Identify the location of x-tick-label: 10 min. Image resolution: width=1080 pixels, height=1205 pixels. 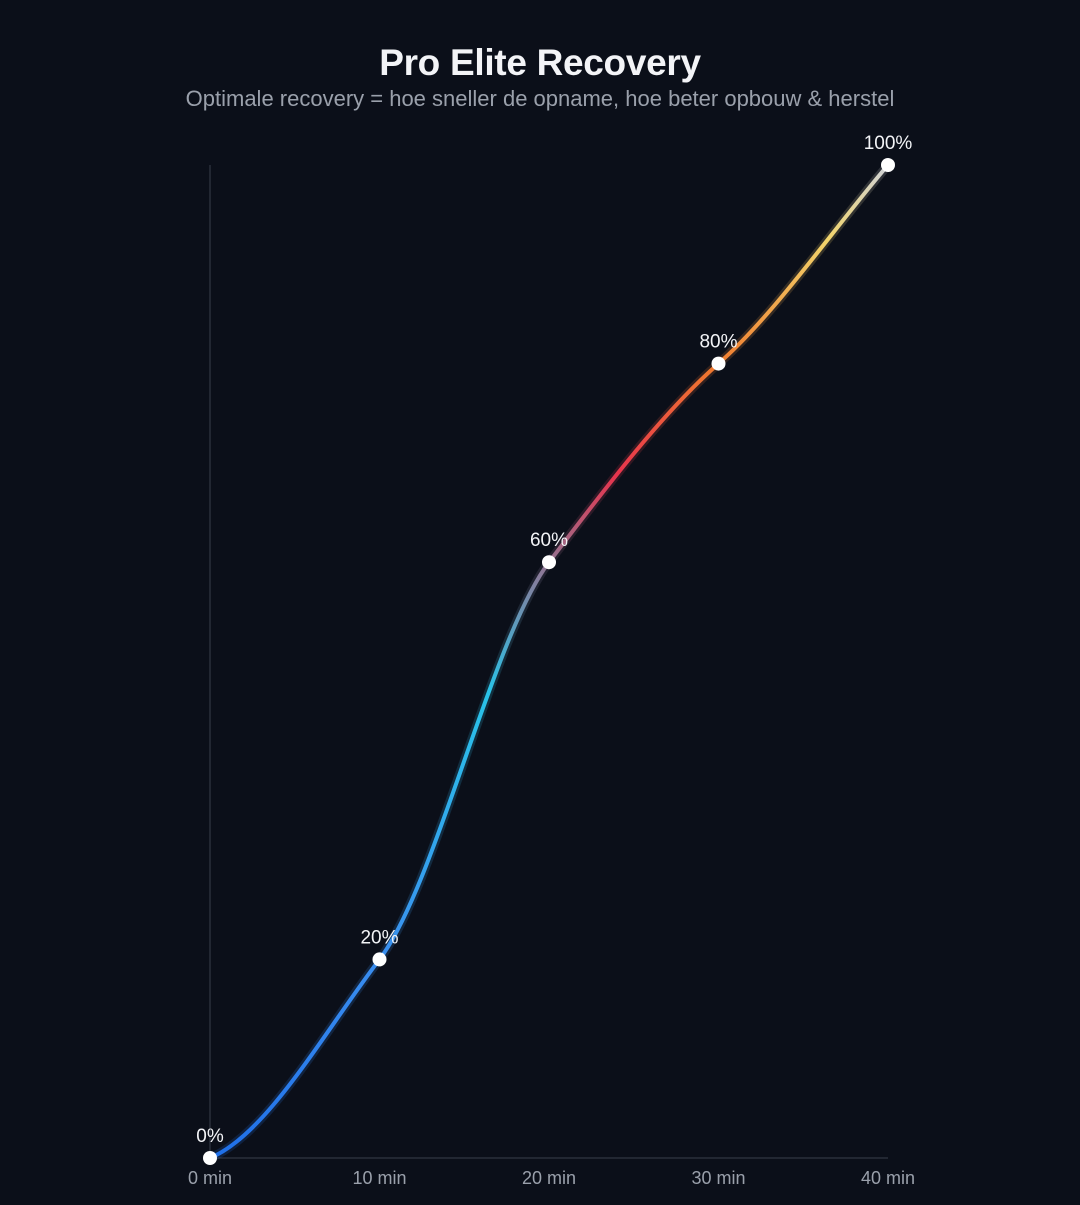
(379, 1178).